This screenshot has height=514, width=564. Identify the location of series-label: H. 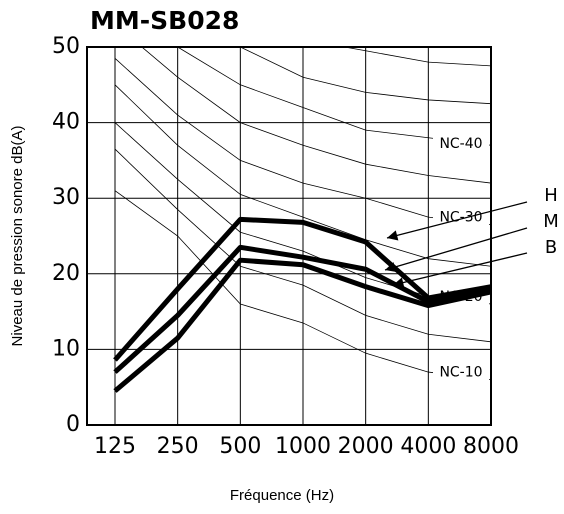
(551, 195).